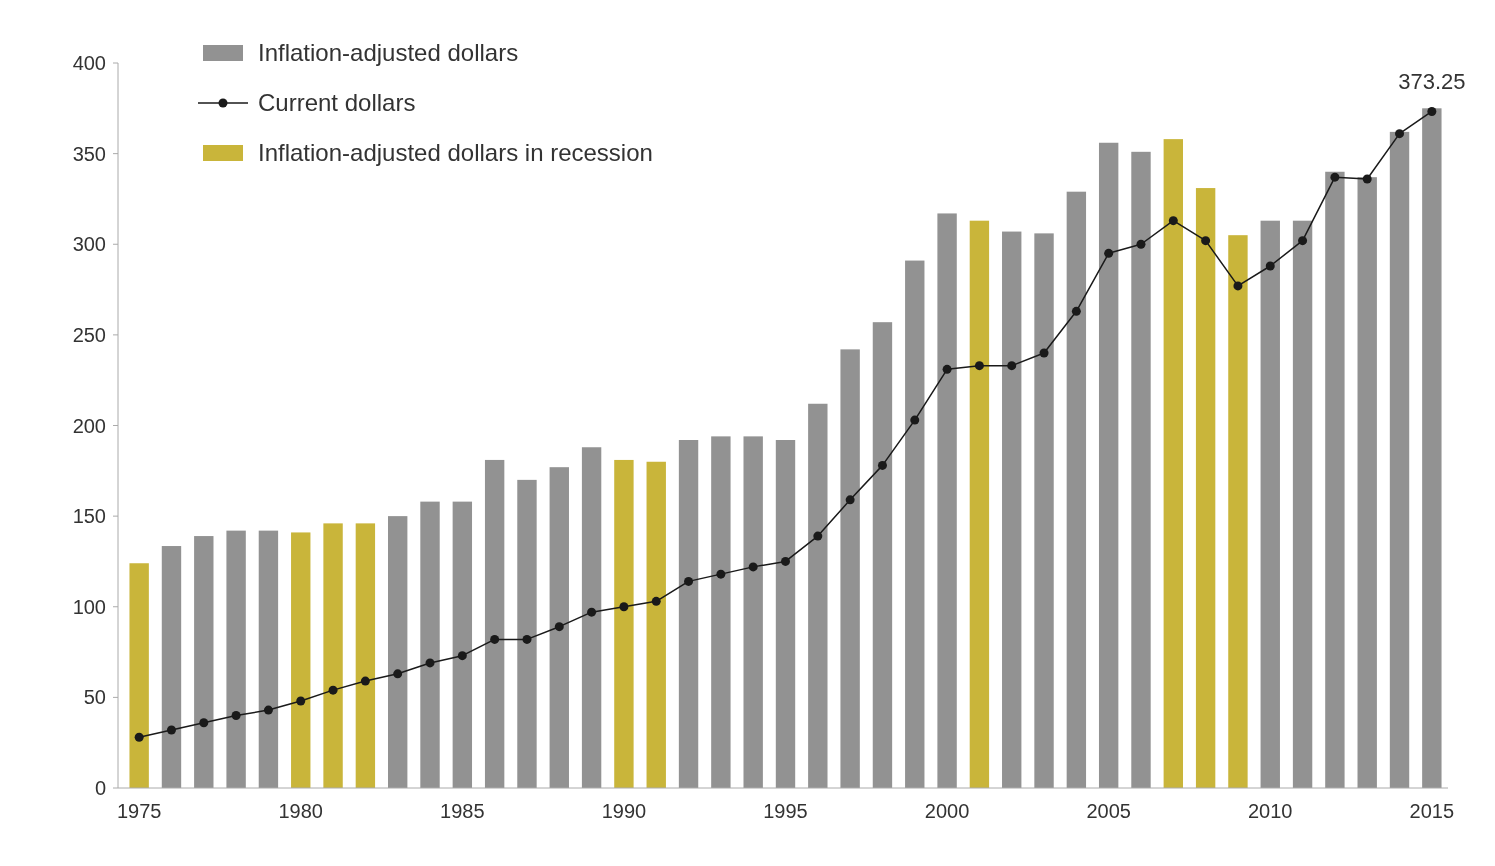 The width and height of the screenshot is (1495, 866). Describe the element at coordinates (785, 811) in the screenshot. I see `x-tick-label: 1995` at that location.